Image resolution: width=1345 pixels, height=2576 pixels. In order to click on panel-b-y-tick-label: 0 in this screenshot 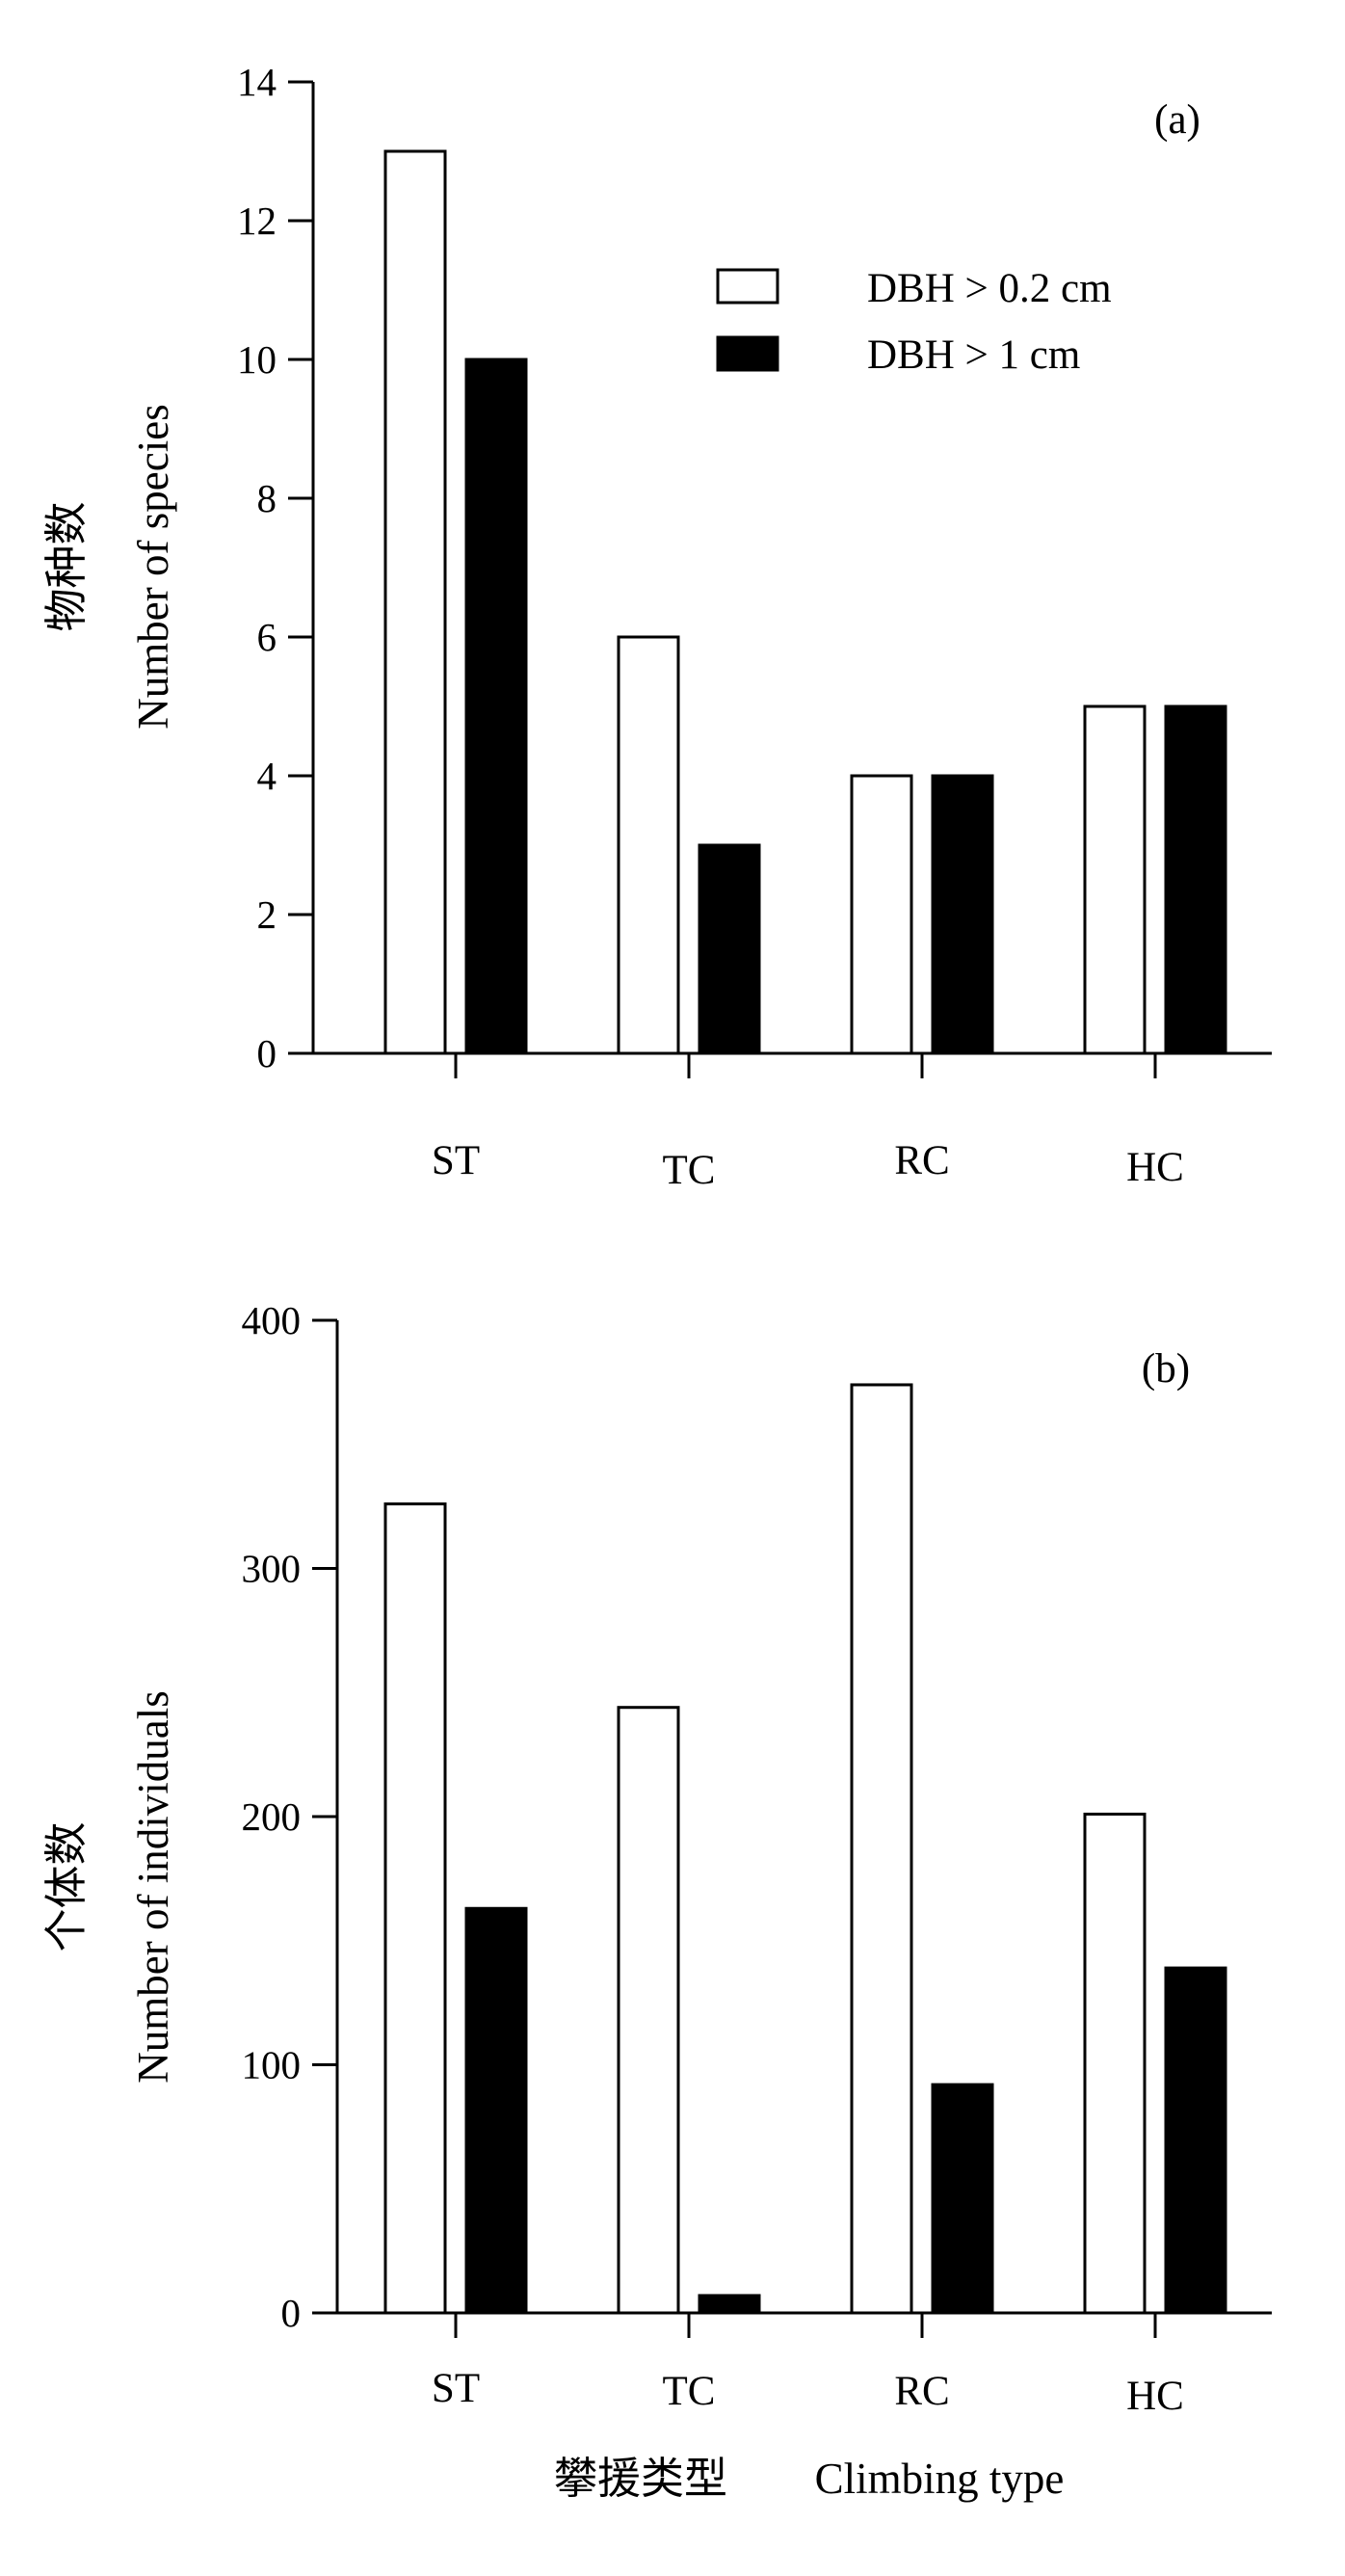, I will do `click(291, 2313)`.